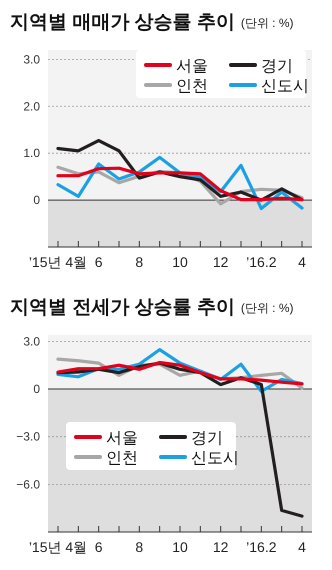  Describe the element at coordinates (28, 437) in the screenshot. I see `y-tick-label: −3.0` at that location.